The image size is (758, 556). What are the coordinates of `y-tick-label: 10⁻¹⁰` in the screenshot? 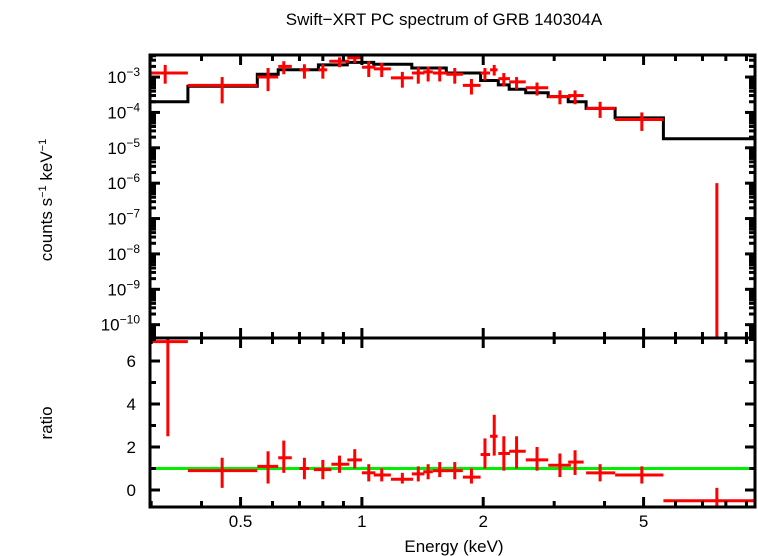 It's located at (121, 324).